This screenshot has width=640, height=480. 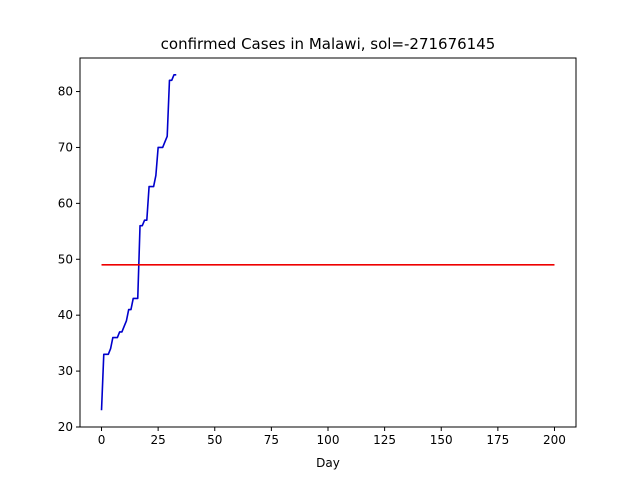 What do you see at coordinates (65, 259) in the screenshot?
I see `y-tick-label: 50` at bounding box center [65, 259].